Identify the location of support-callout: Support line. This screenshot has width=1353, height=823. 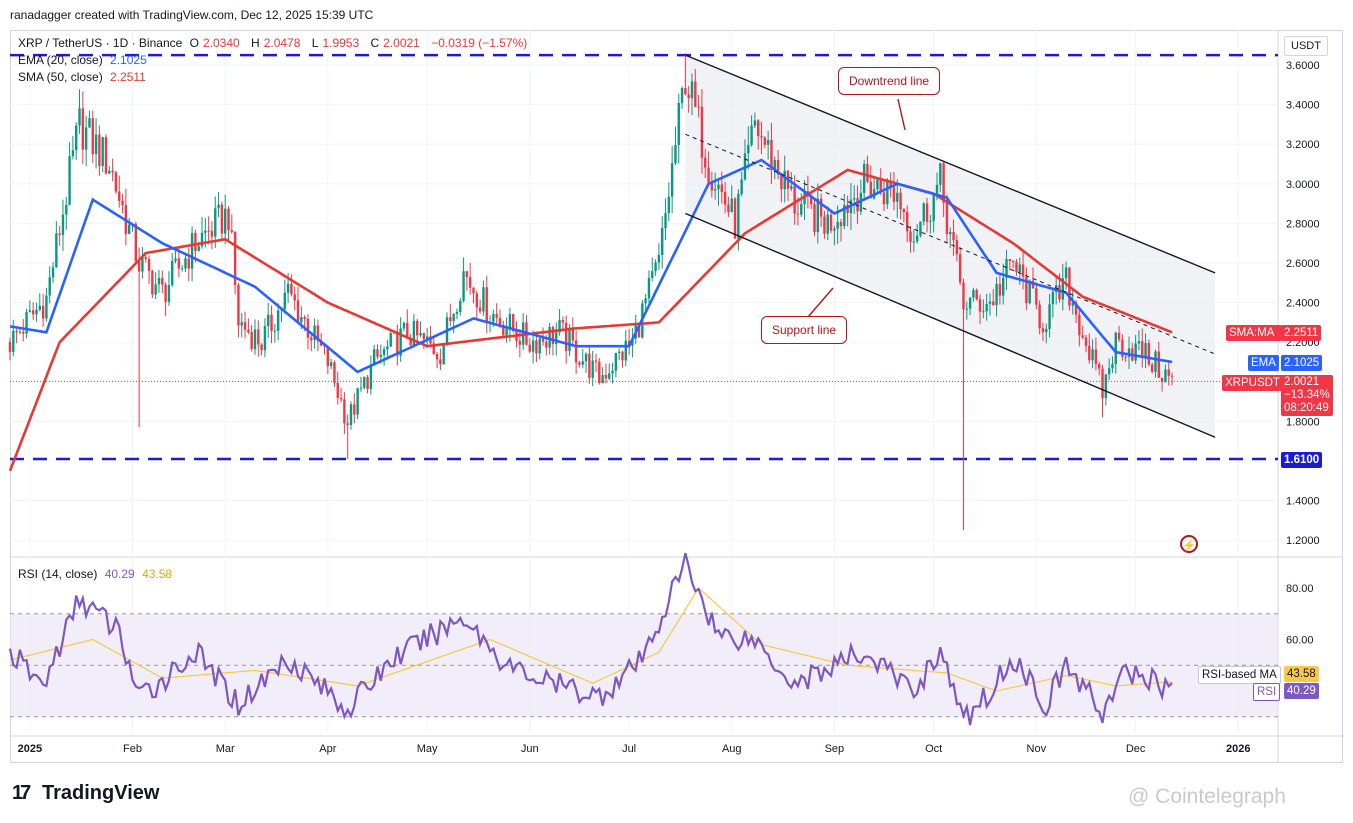
(804, 330).